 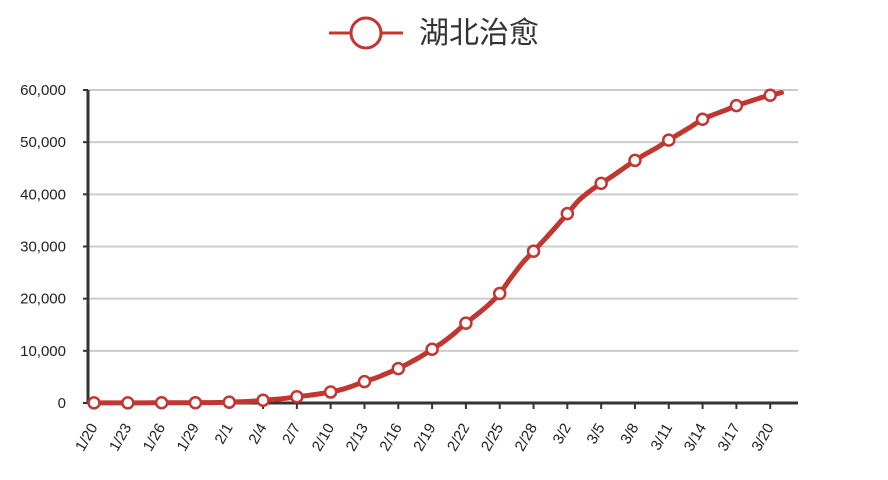 What do you see at coordinates (43, 142) in the screenshot?
I see `y-tick-label: 50,000` at bounding box center [43, 142].